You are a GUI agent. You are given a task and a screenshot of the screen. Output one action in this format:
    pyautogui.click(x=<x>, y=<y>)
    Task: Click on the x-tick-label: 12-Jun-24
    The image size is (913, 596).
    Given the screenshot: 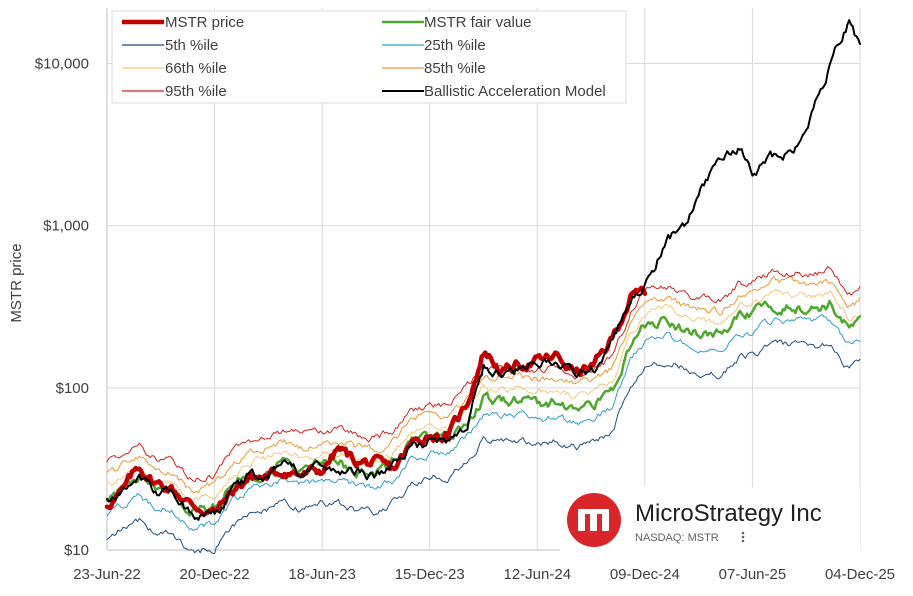 What is the action you would take?
    pyautogui.click(x=538, y=574)
    